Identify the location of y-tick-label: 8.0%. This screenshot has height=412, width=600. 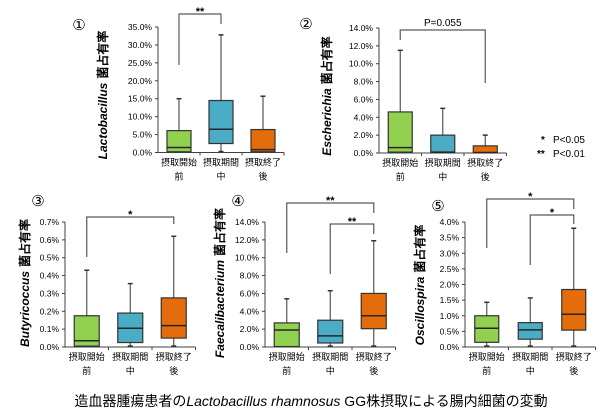
(364, 82).